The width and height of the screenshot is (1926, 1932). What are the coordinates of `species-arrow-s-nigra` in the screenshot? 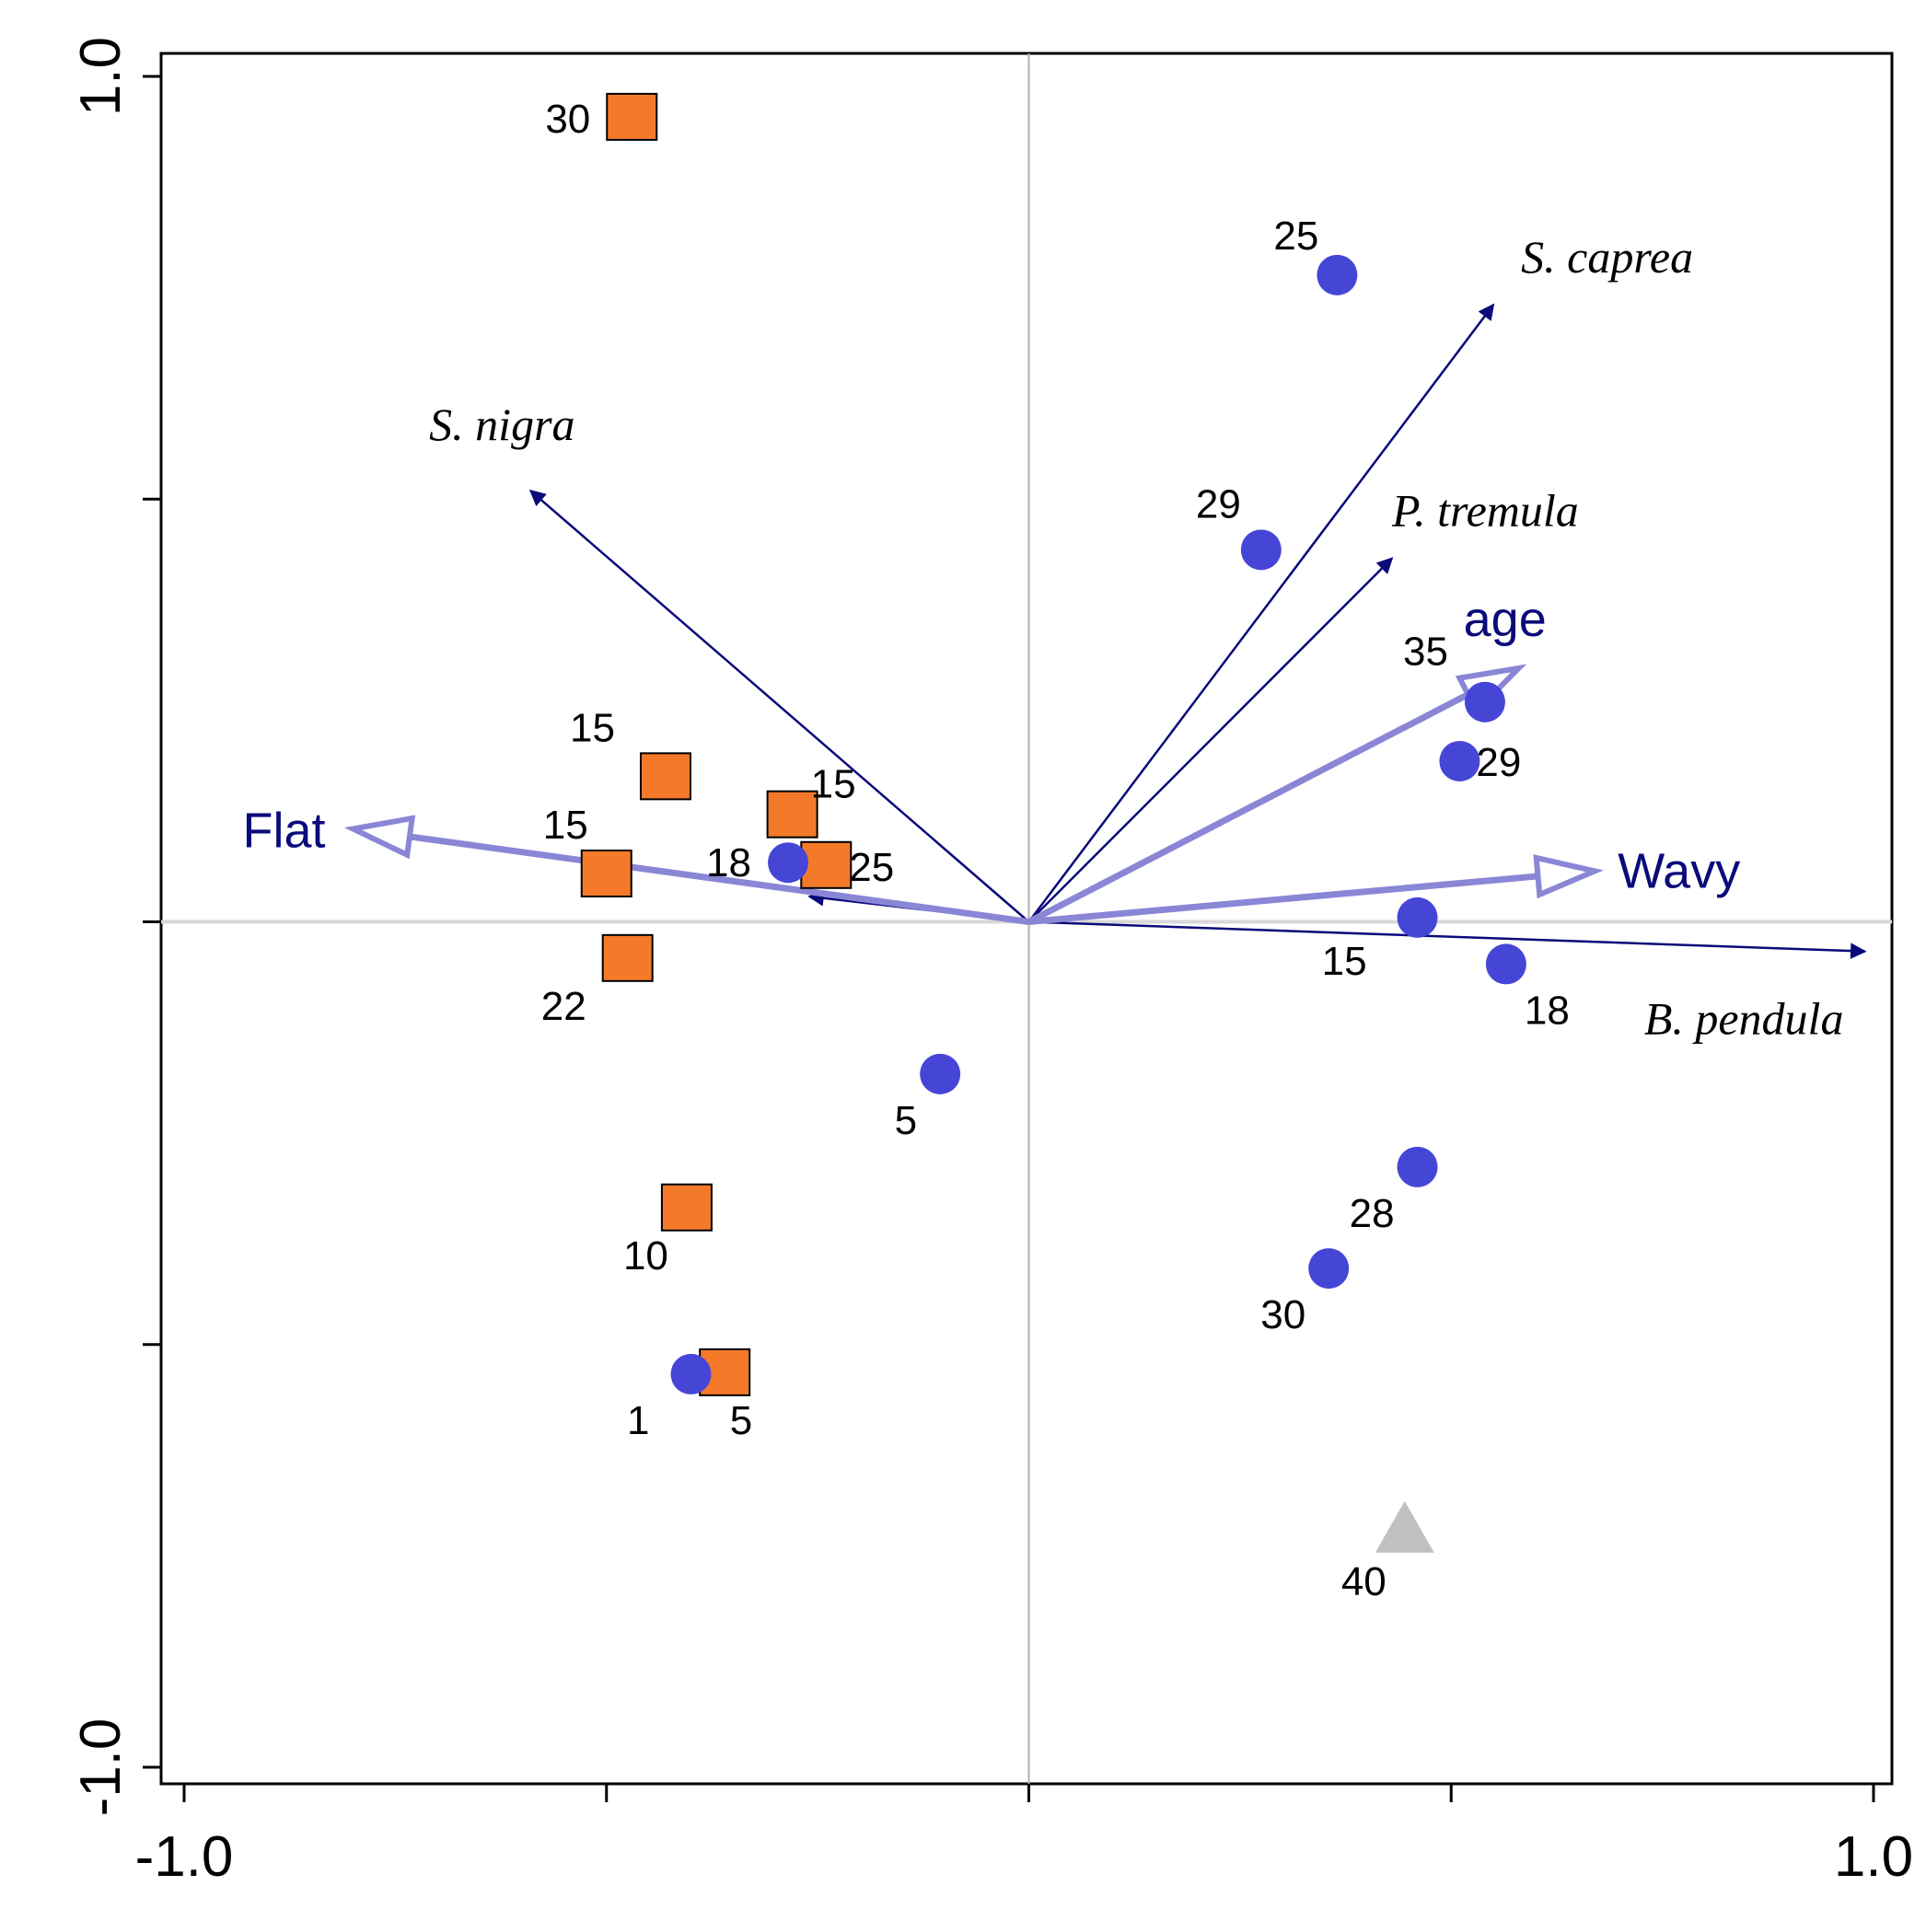 It's located at (779, 706).